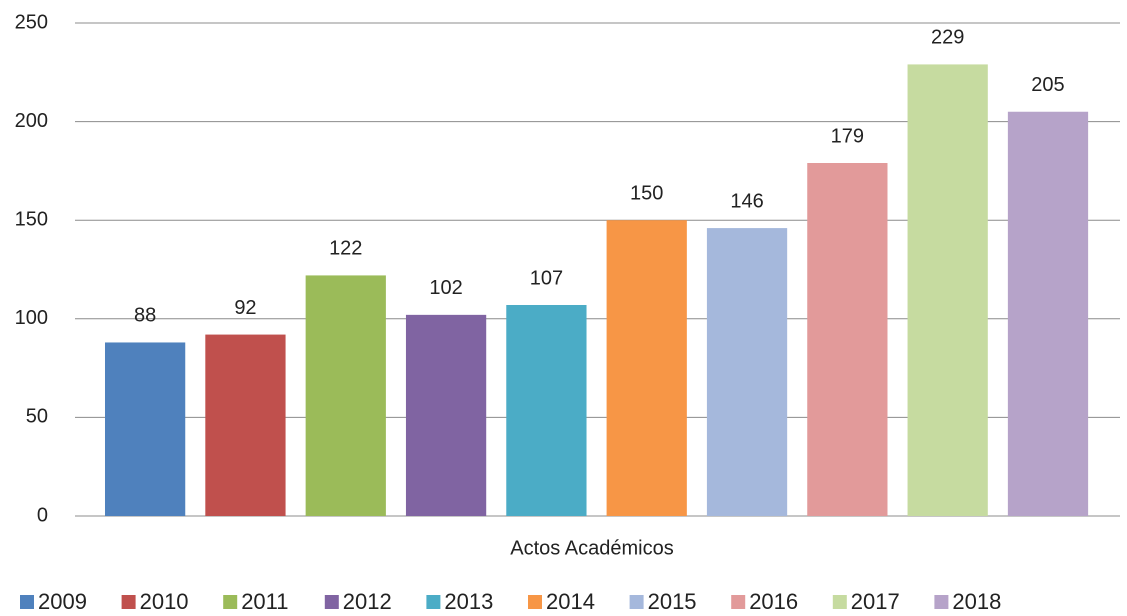 This screenshot has height=616, width=1127. What do you see at coordinates (42, 515) in the screenshot?
I see `y-tick-label: 0` at bounding box center [42, 515].